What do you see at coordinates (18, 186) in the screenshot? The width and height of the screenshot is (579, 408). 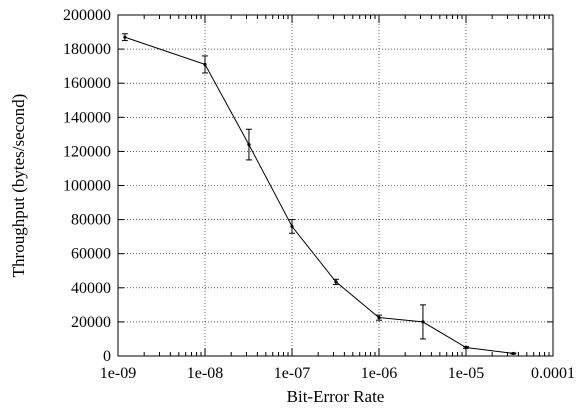 I see `y-axis-title: Throughput (bytes/second)` at bounding box center [18, 186].